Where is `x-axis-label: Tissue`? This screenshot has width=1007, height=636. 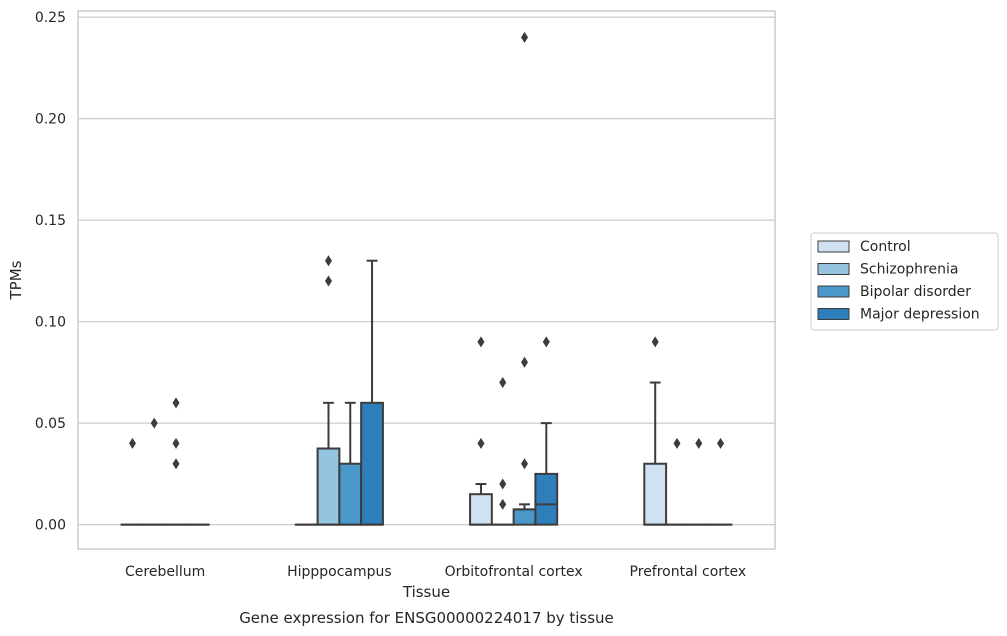 x-axis-label: Tissue is located at coordinates (426, 592).